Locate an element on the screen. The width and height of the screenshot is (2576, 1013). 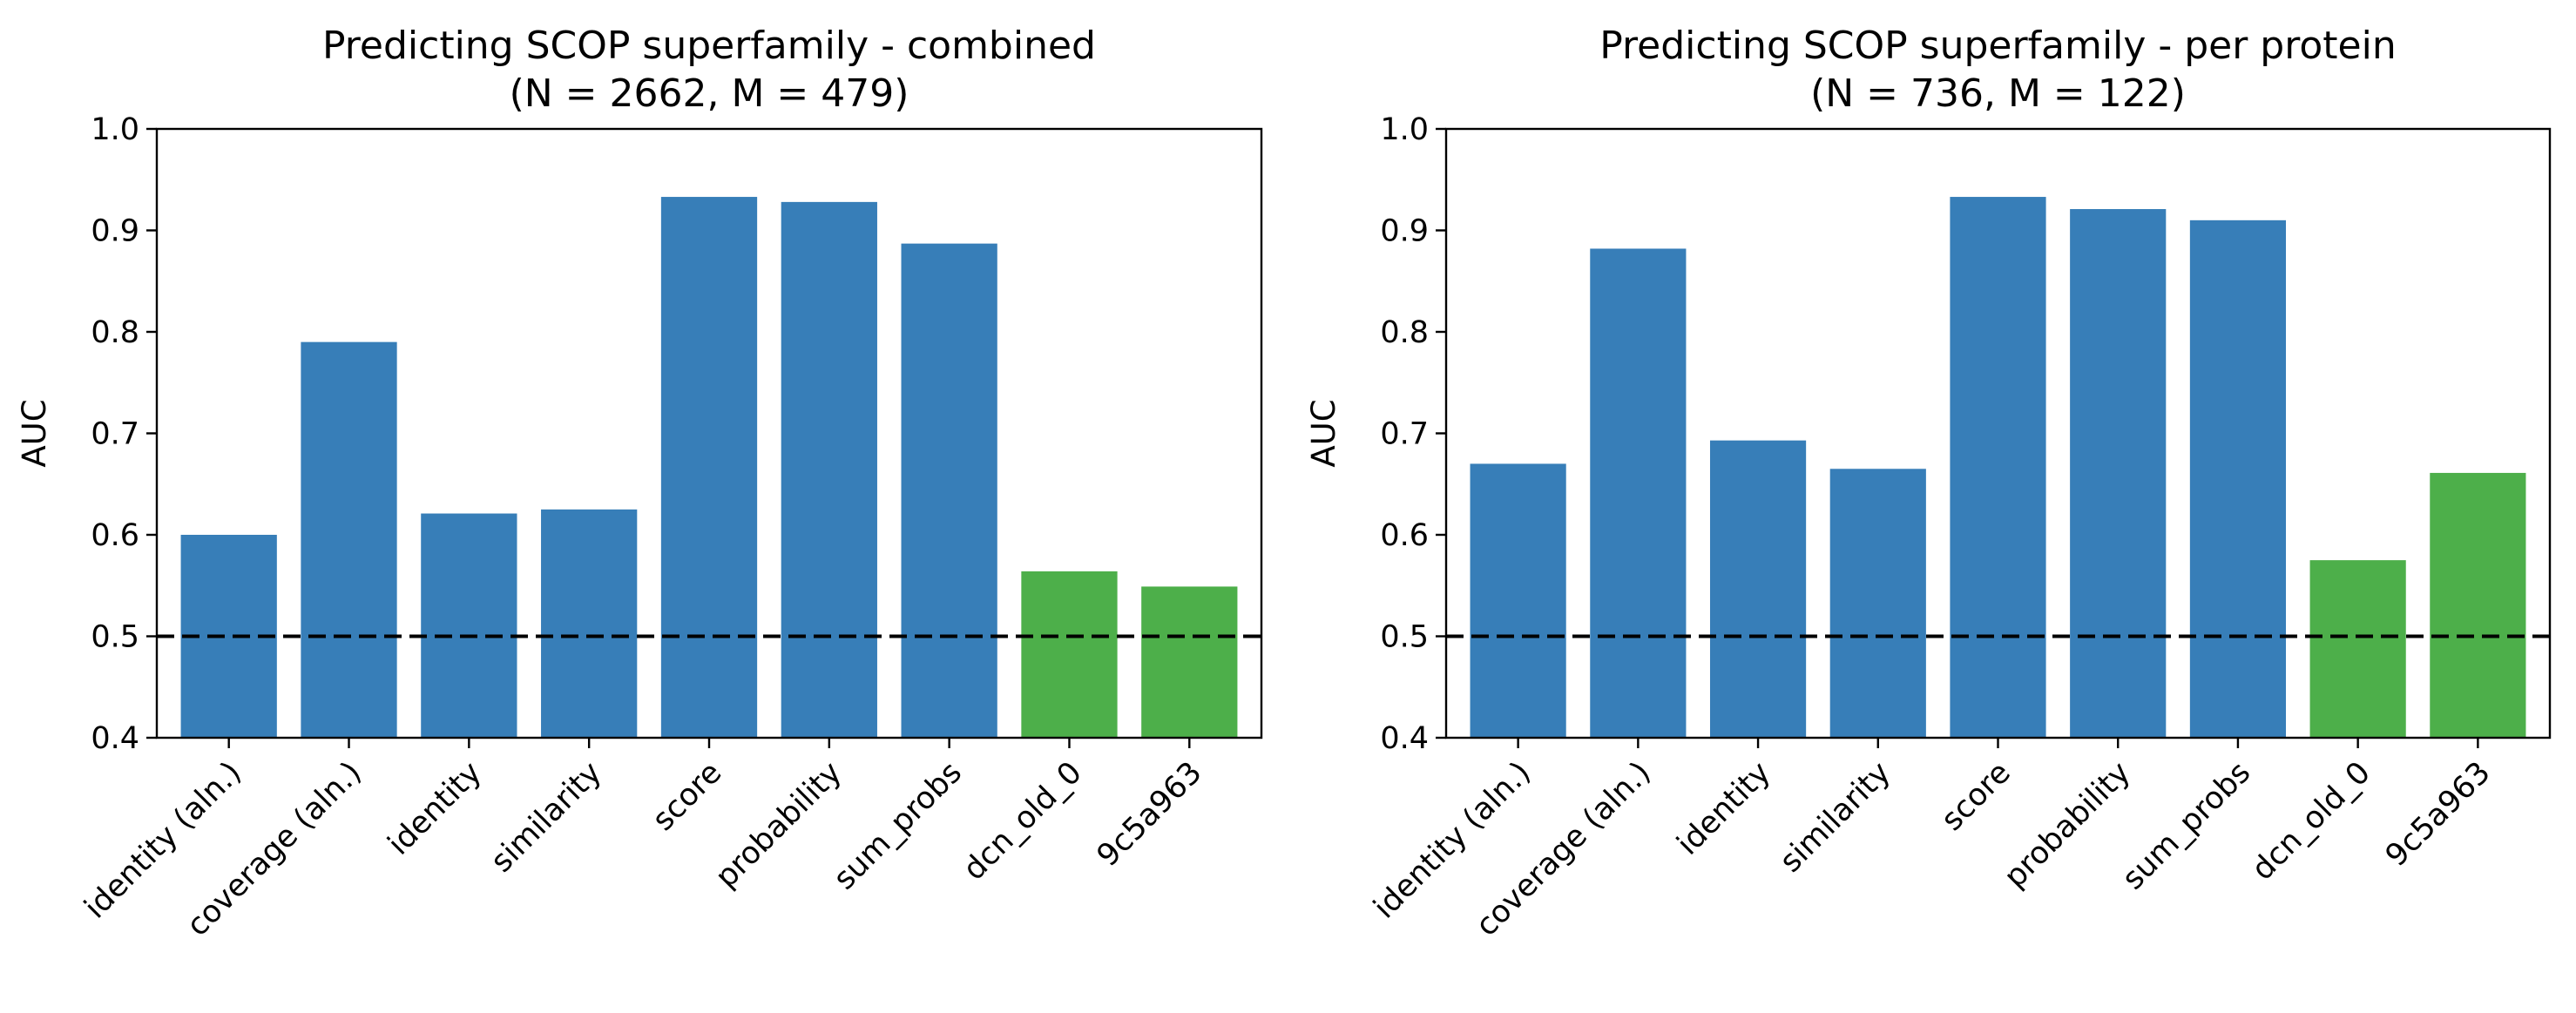
chart-subtitle: (N = 736, M = 122) is located at coordinates (1998, 94).